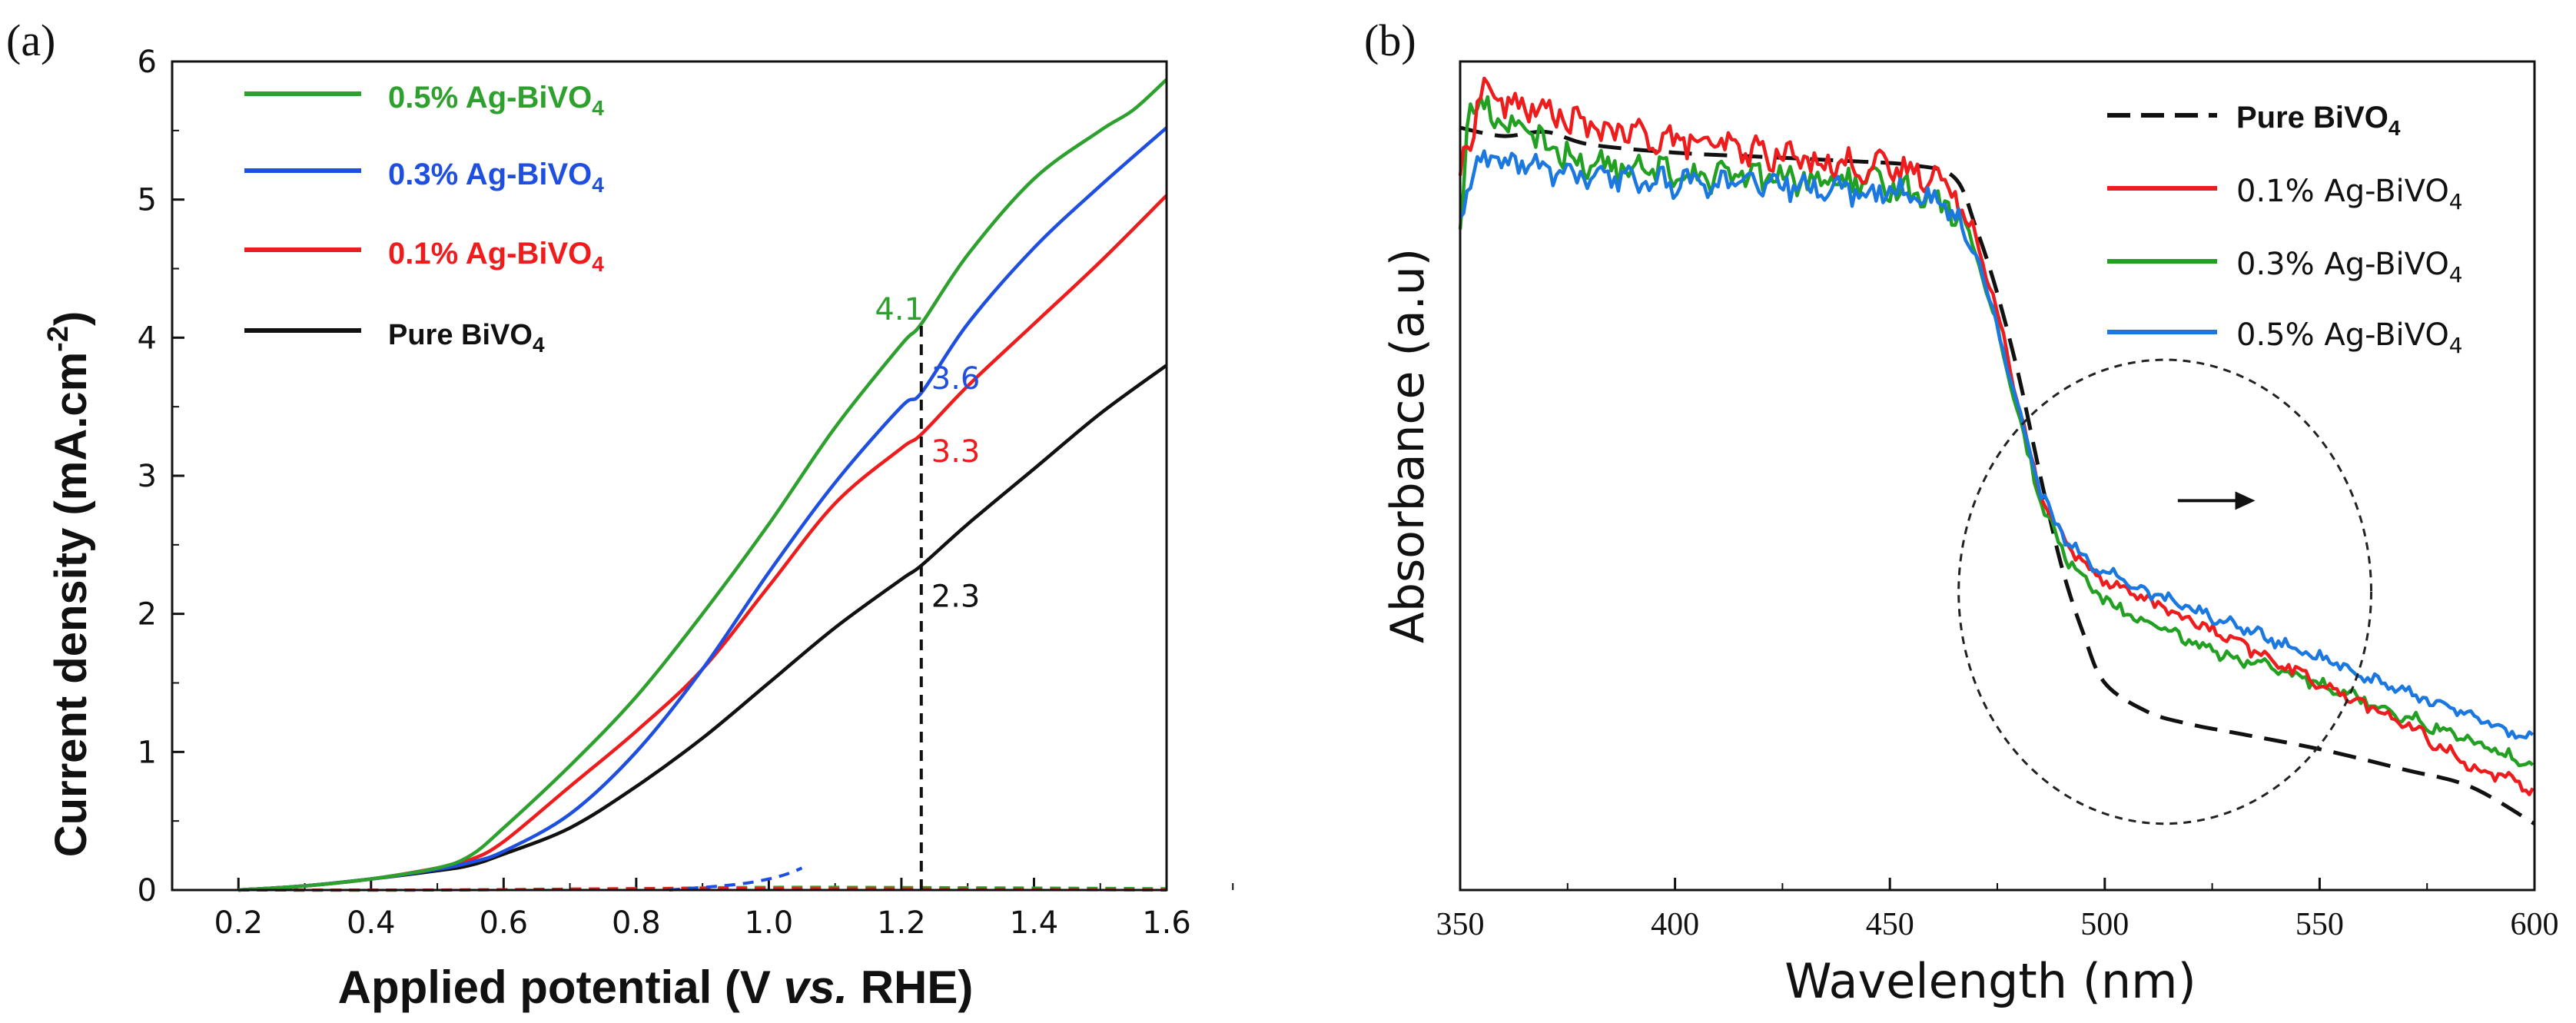  I want to click on annotation-value: 3.6, so click(956, 379).